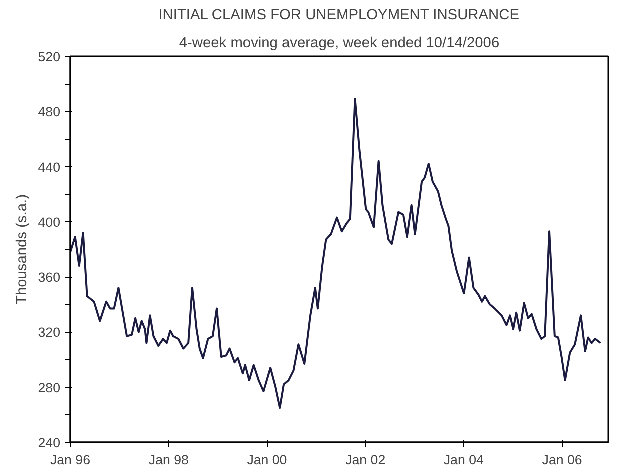 This screenshot has height=474, width=621. I want to click on y-tick-label: 240, so click(49, 443).